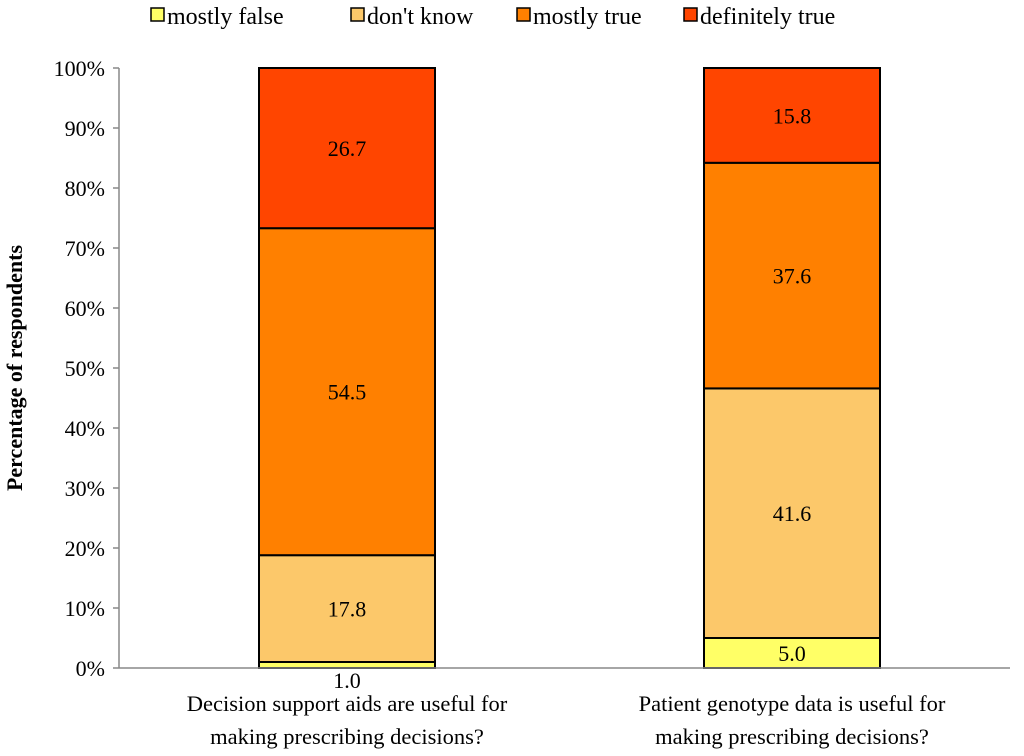 The image size is (1024, 756). What do you see at coordinates (85, 308) in the screenshot?
I see `y-tick-label: 60%` at bounding box center [85, 308].